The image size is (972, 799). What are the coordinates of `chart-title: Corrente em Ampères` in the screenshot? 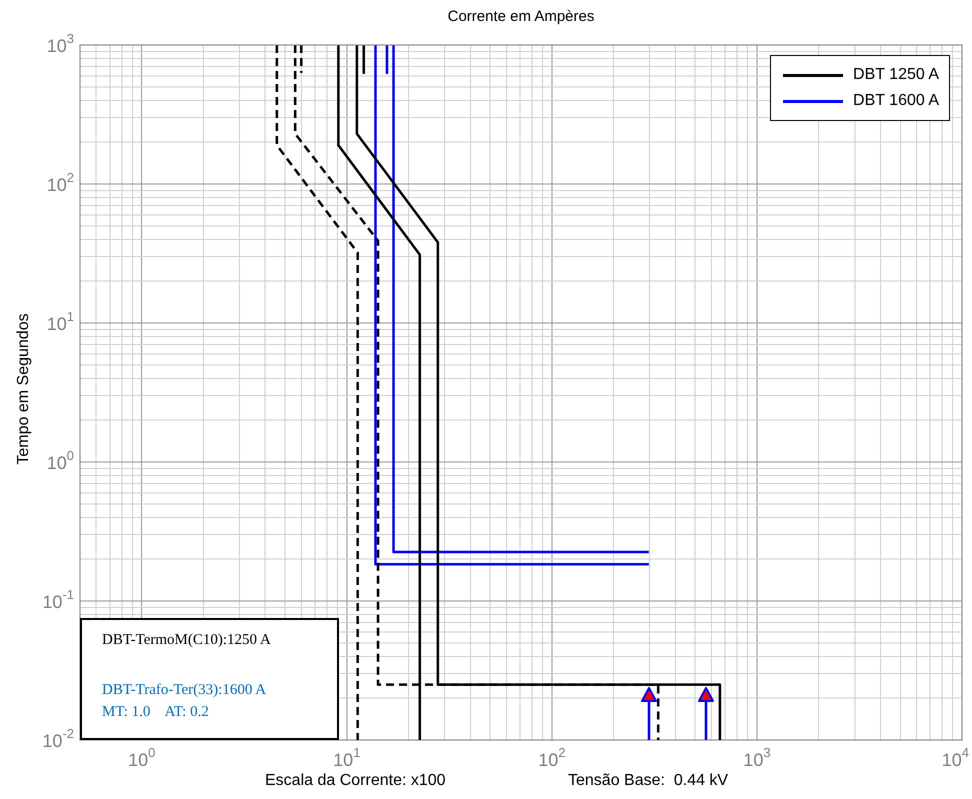 It's located at (521, 16).